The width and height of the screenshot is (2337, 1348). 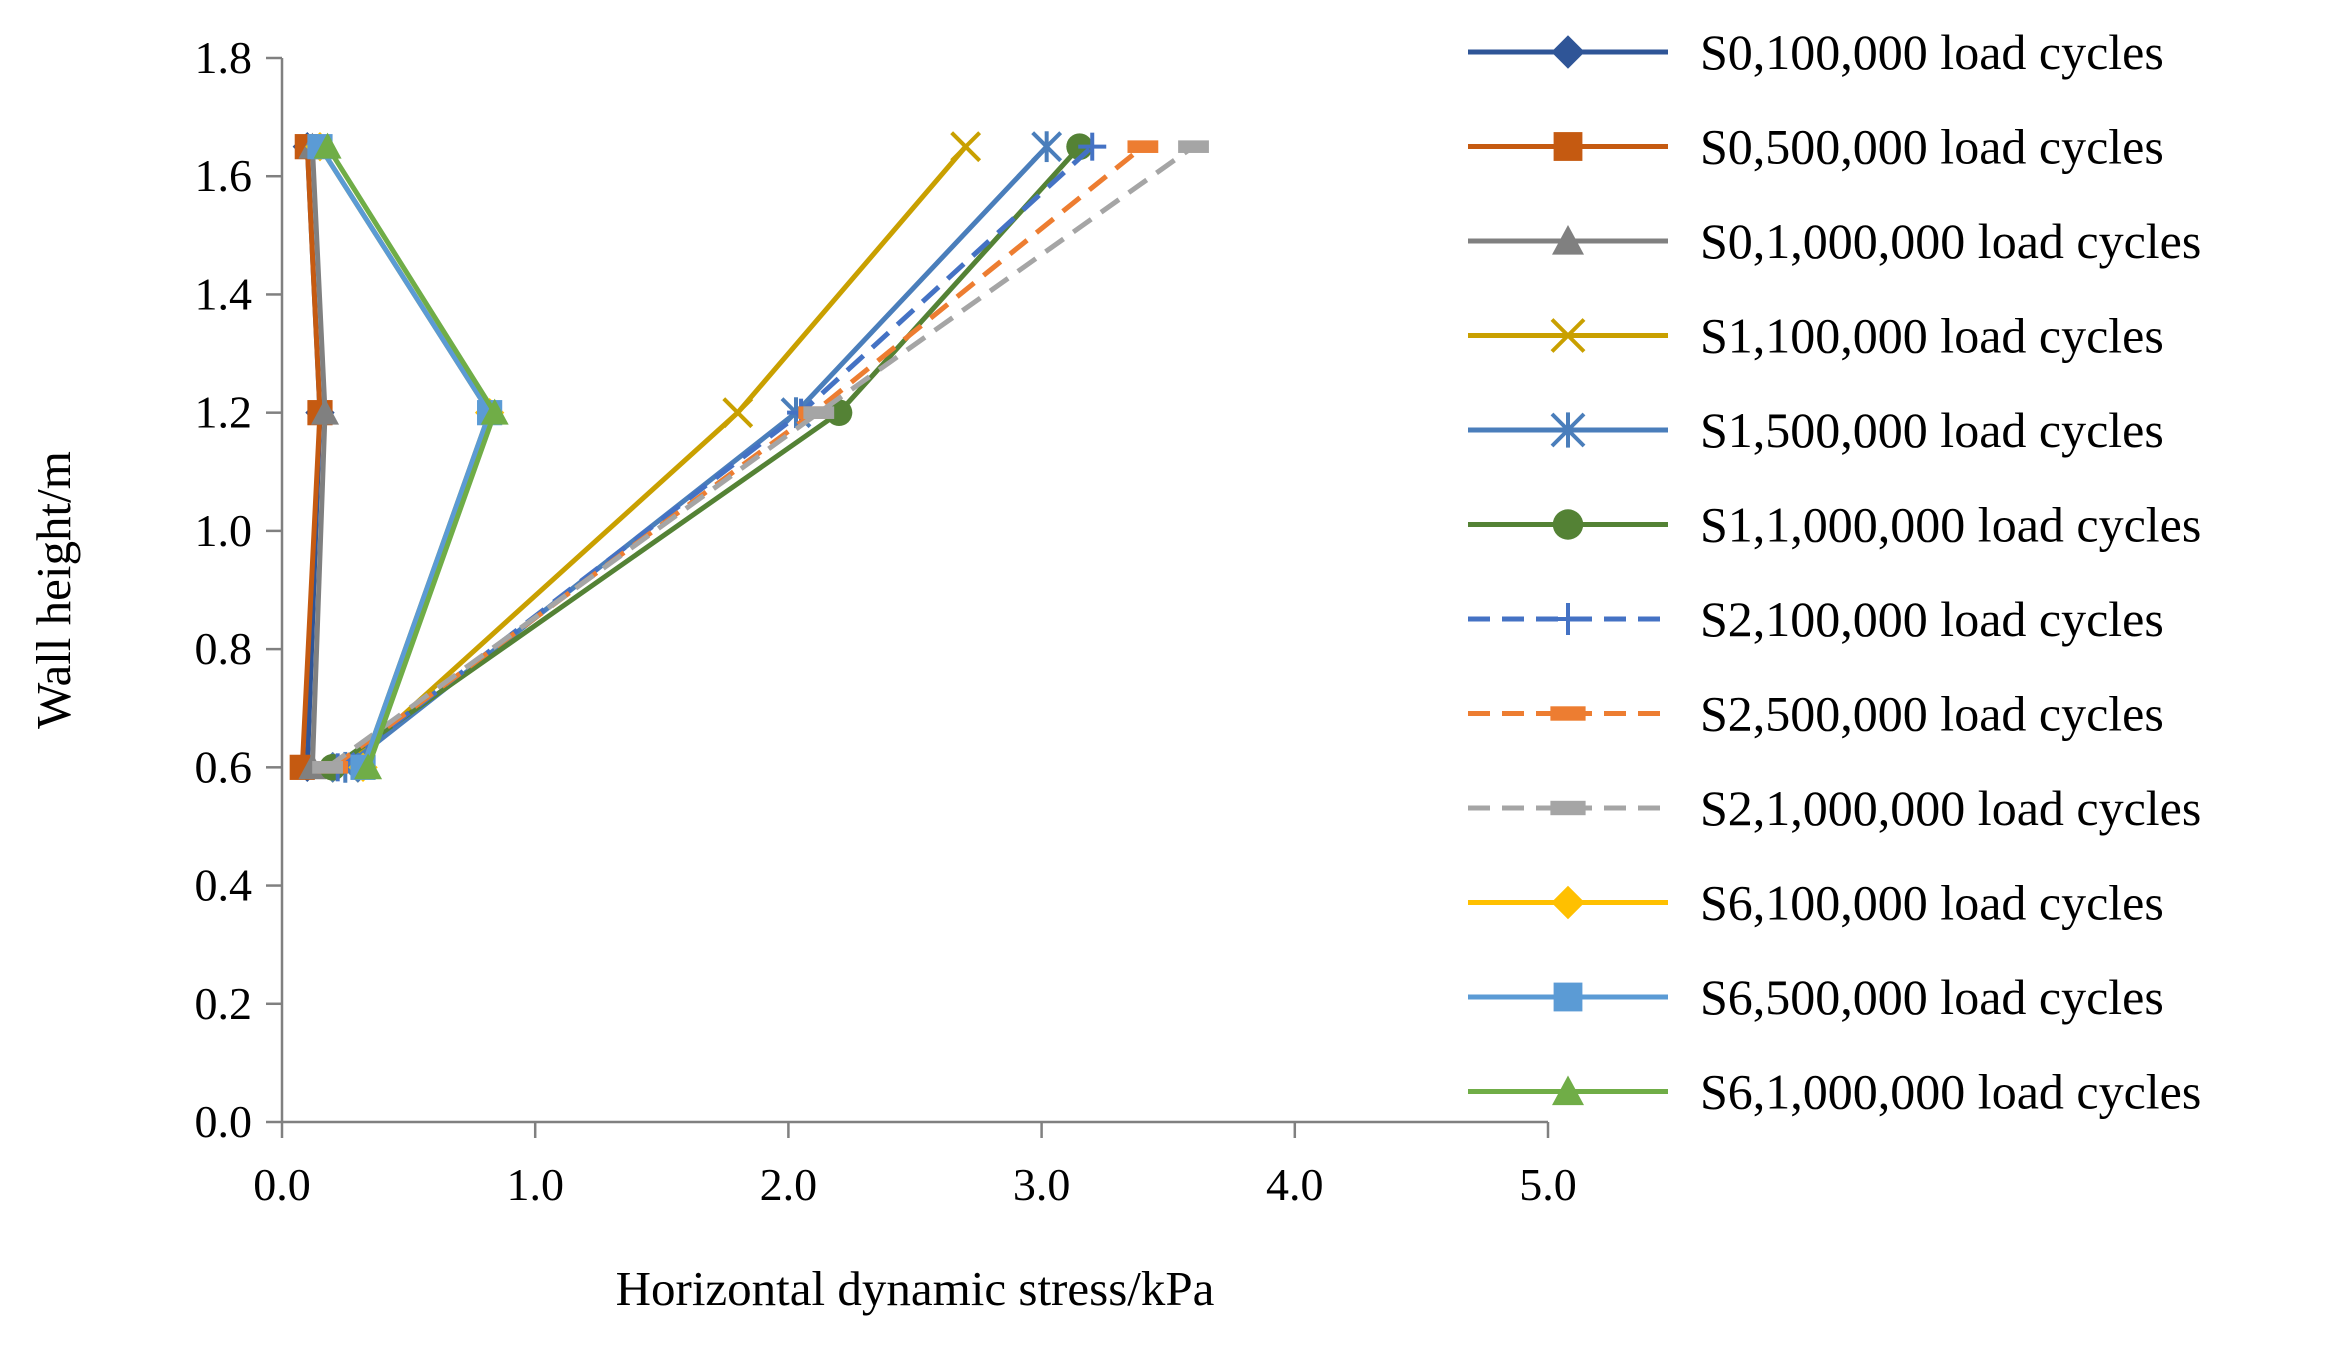 I want to click on legend-item-11: S6,500,000 load cycles, so click(x=1816, y=997).